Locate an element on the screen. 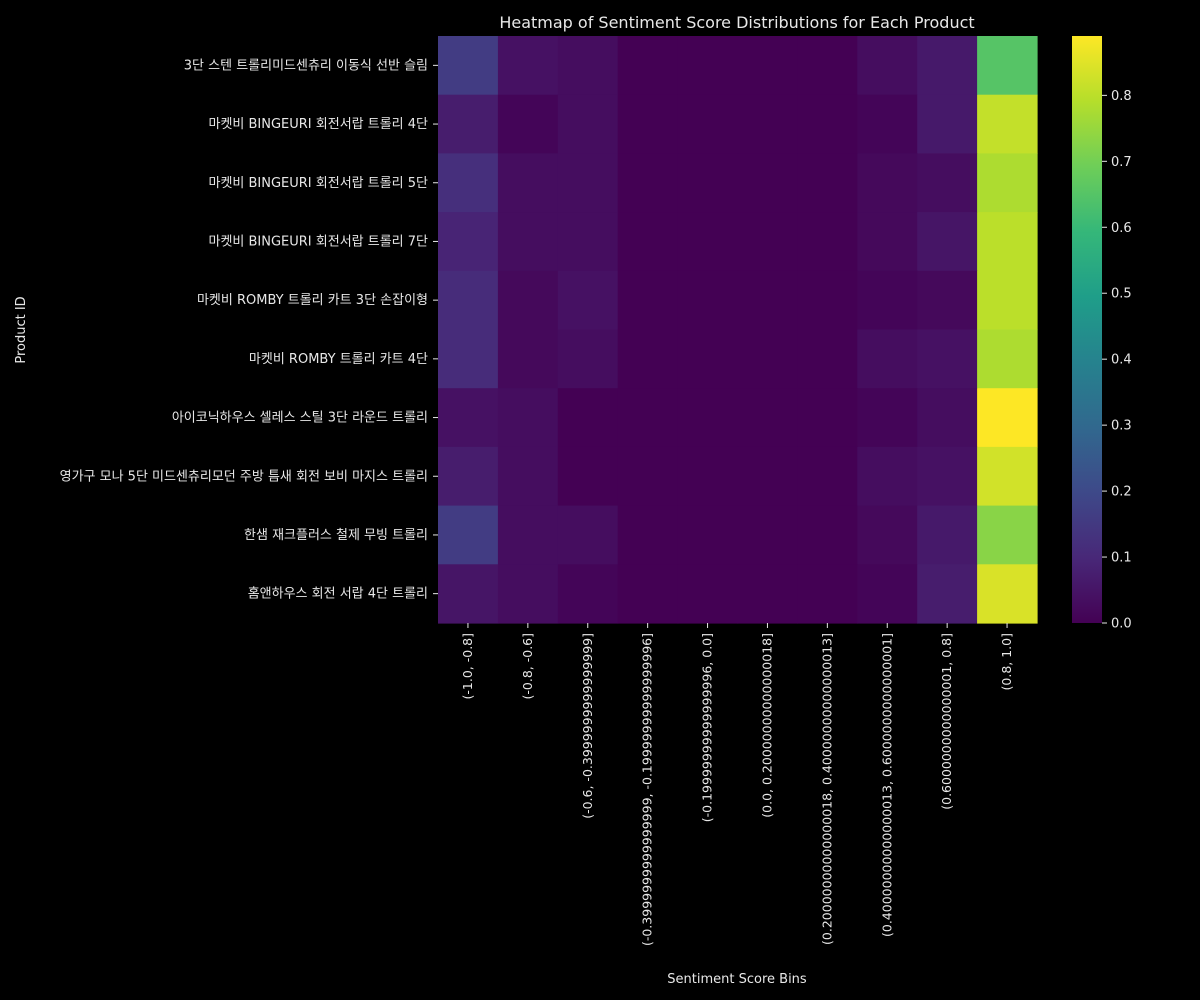 The height and width of the screenshot is (1000, 1200). colorbar-tick-label: 0.4 is located at coordinates (1121, 360).